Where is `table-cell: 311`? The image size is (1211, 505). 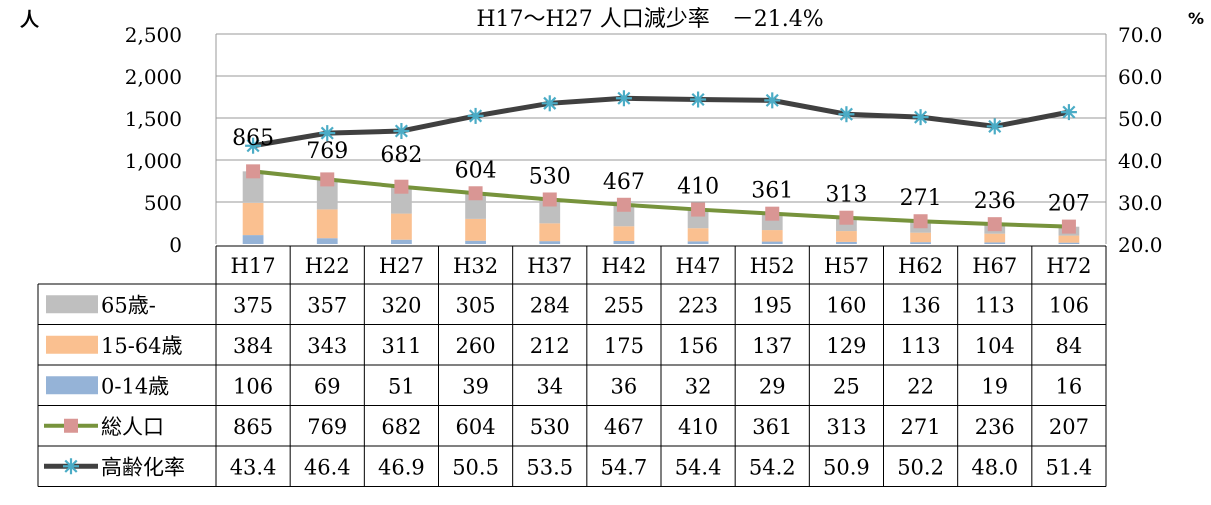
table-cell: 311 is located at coordinates (401, 346).